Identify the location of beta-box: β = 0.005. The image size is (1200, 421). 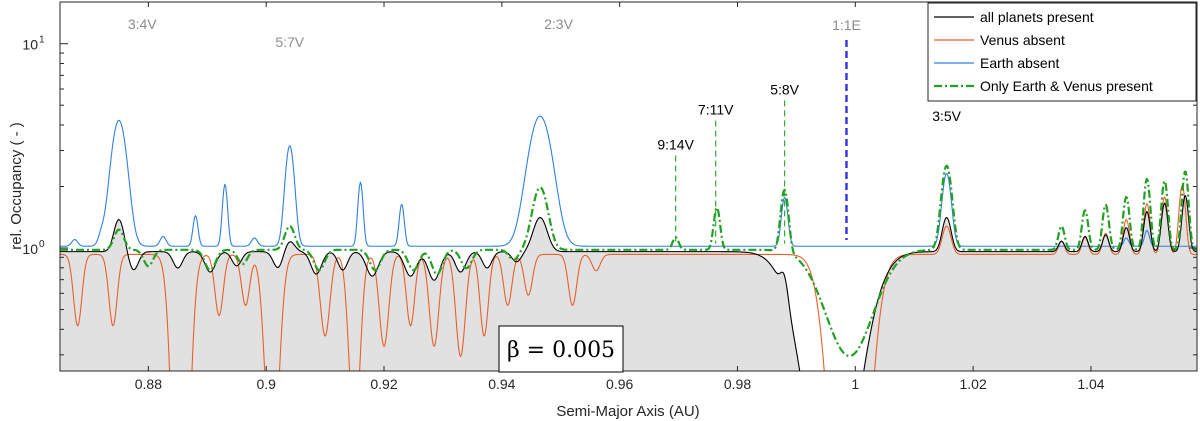
(561, 349).